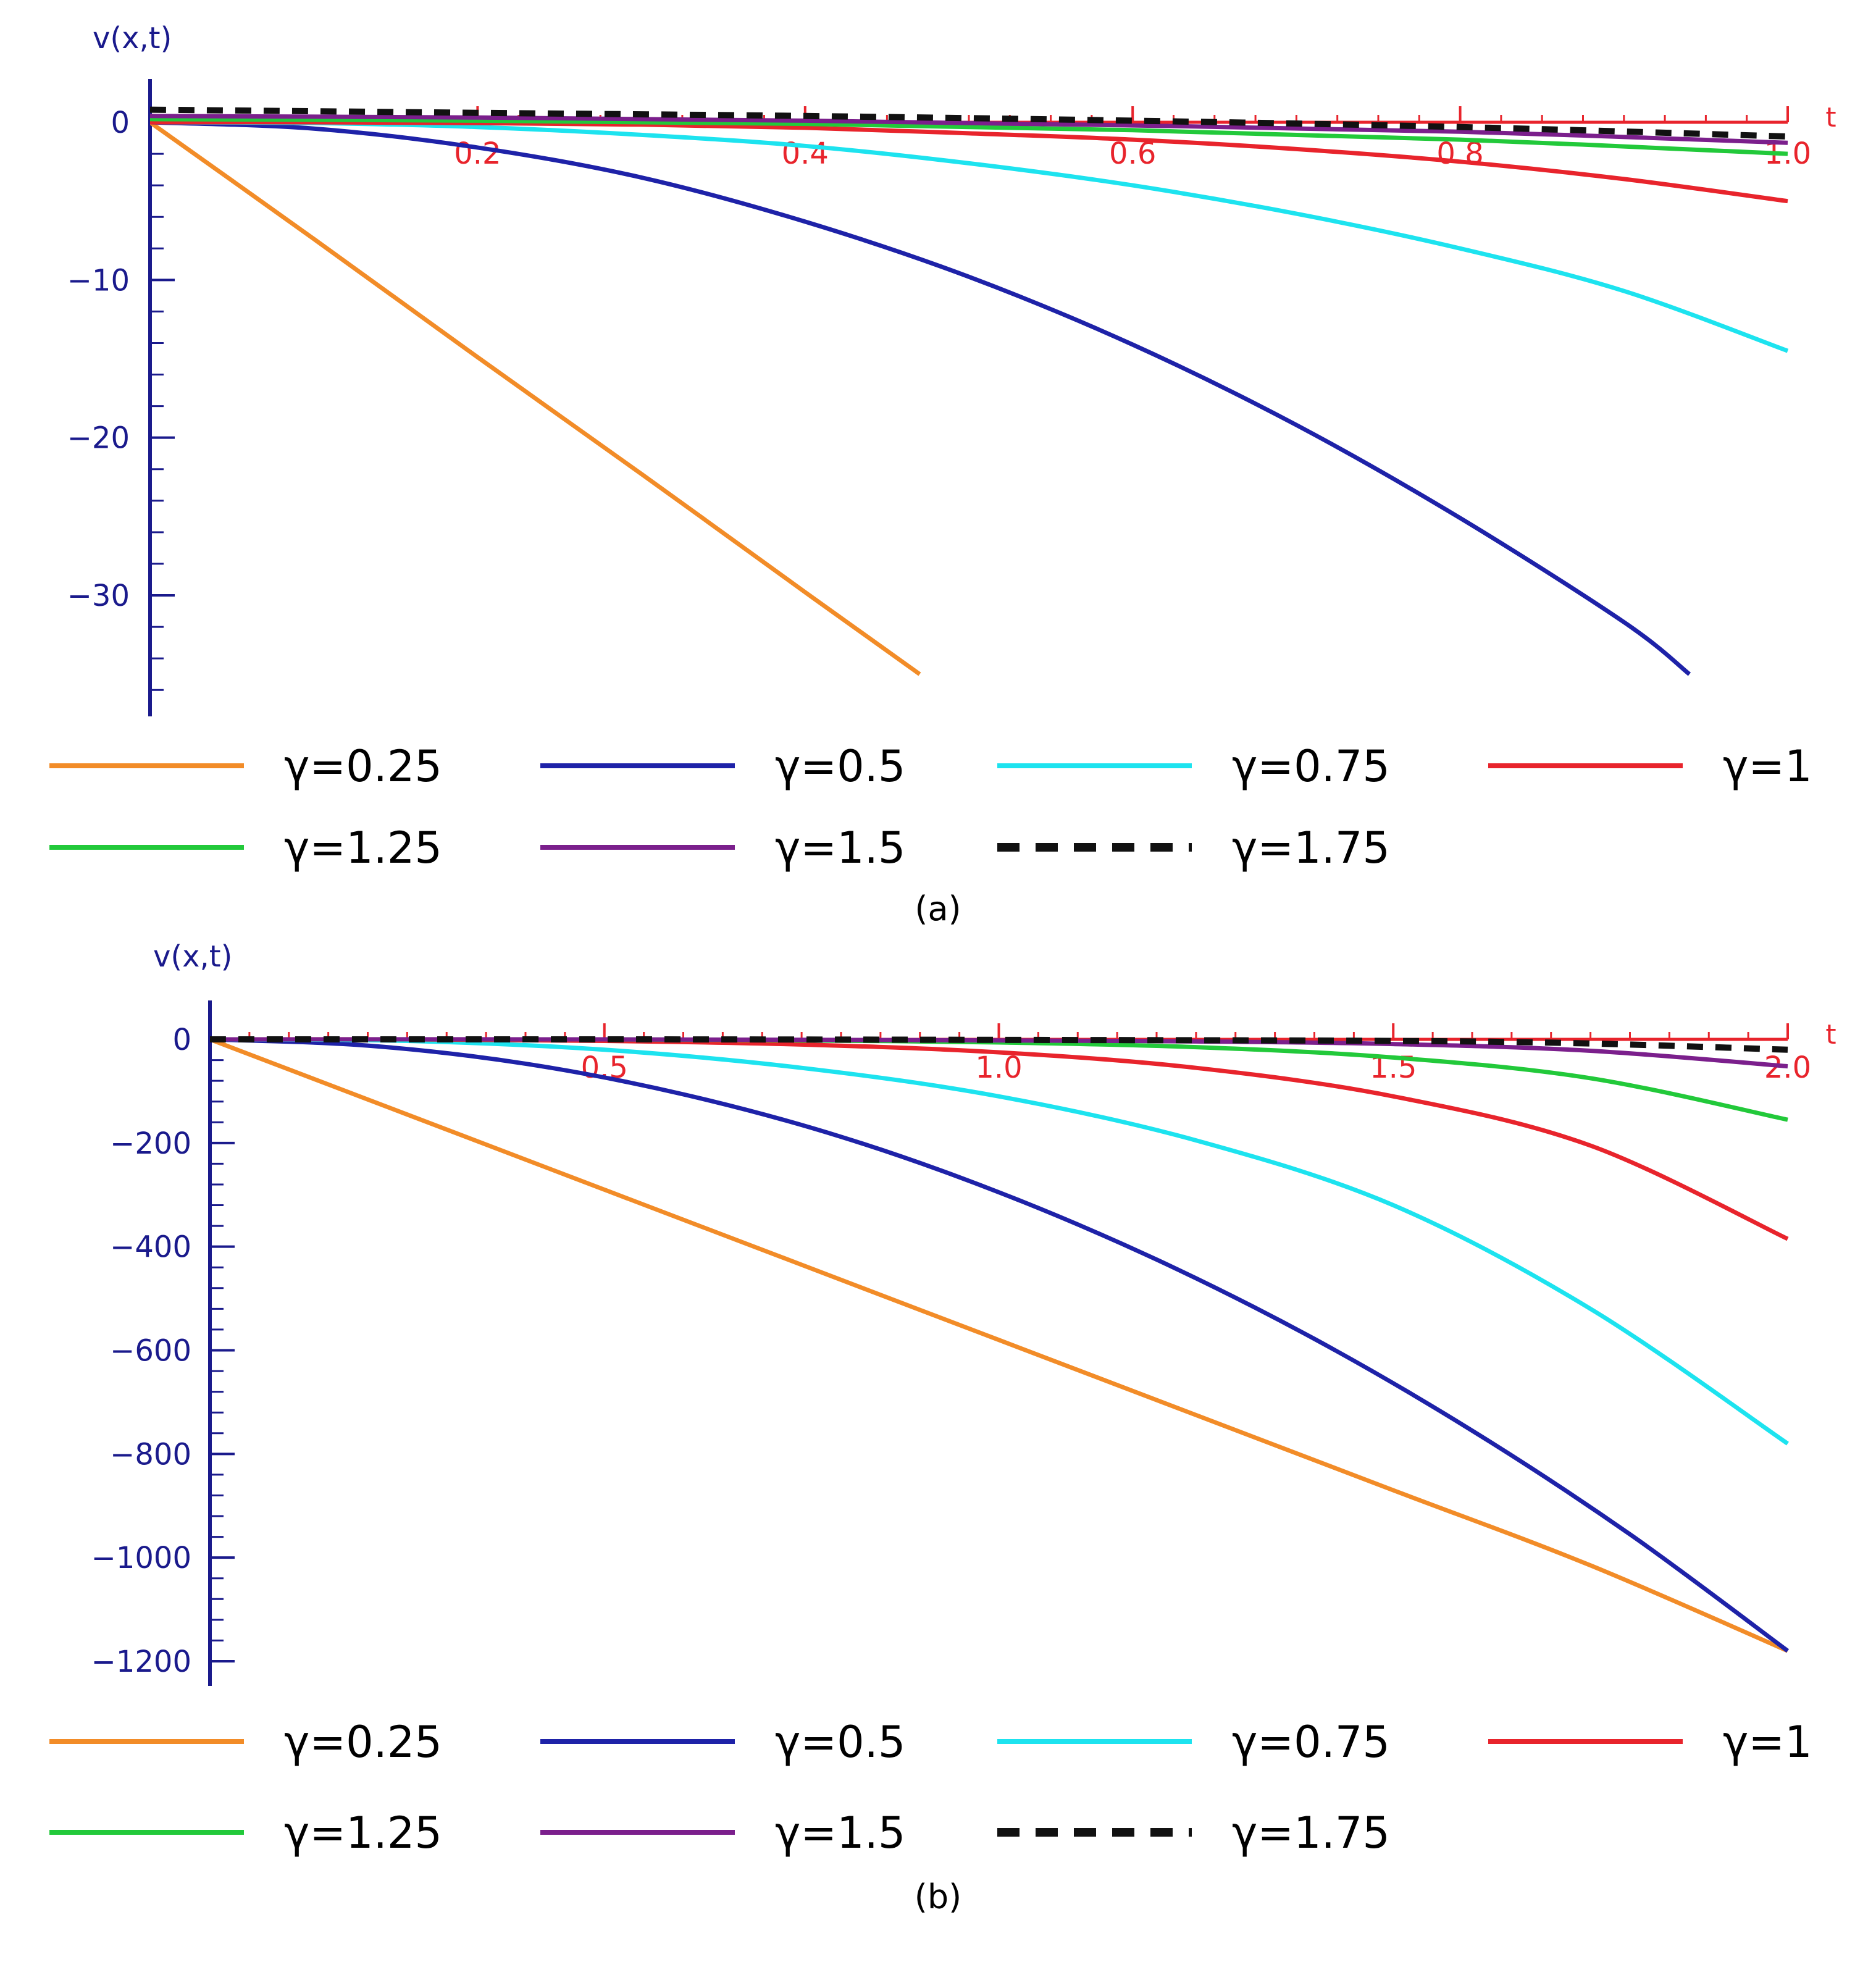 The height and width of the screenshot is (1962, 1876). I want to click on y-tick-label: −30, so click(98, 596).